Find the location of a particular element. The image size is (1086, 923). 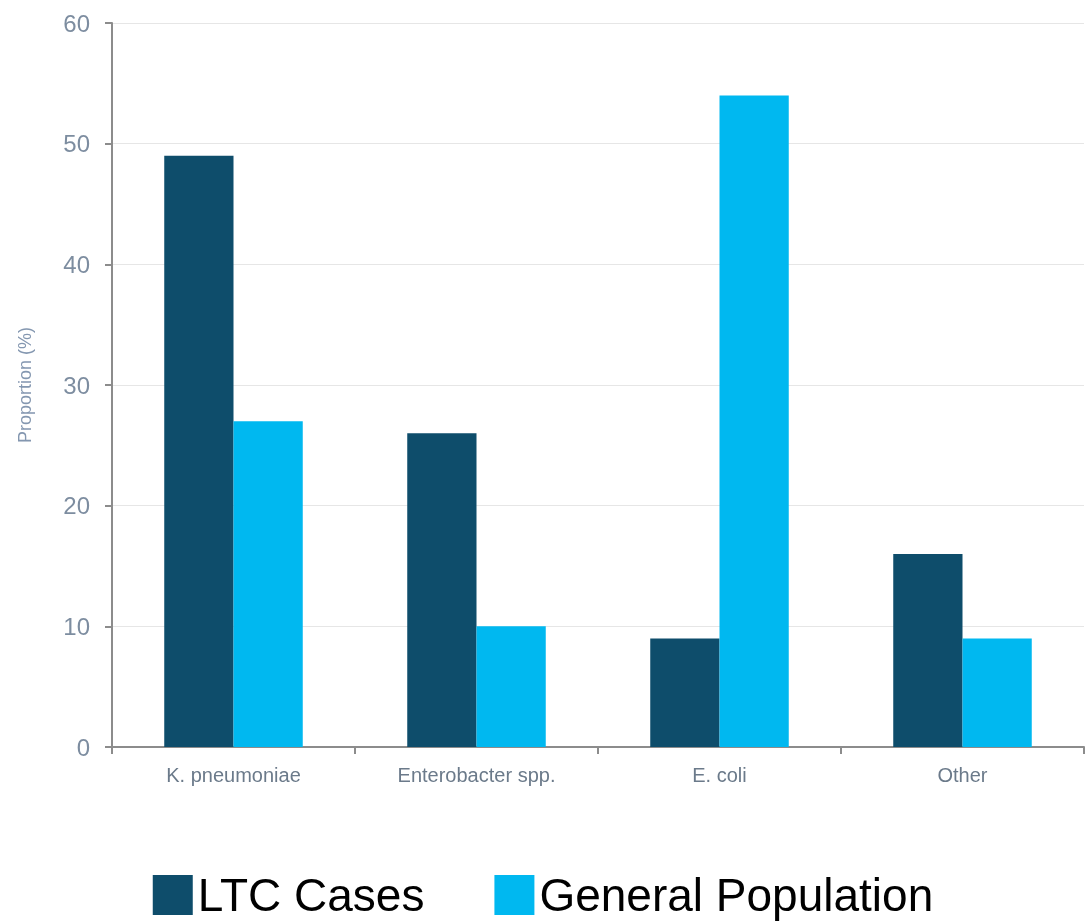

y-tick-label: 50 is located at coordinates (76, 144).